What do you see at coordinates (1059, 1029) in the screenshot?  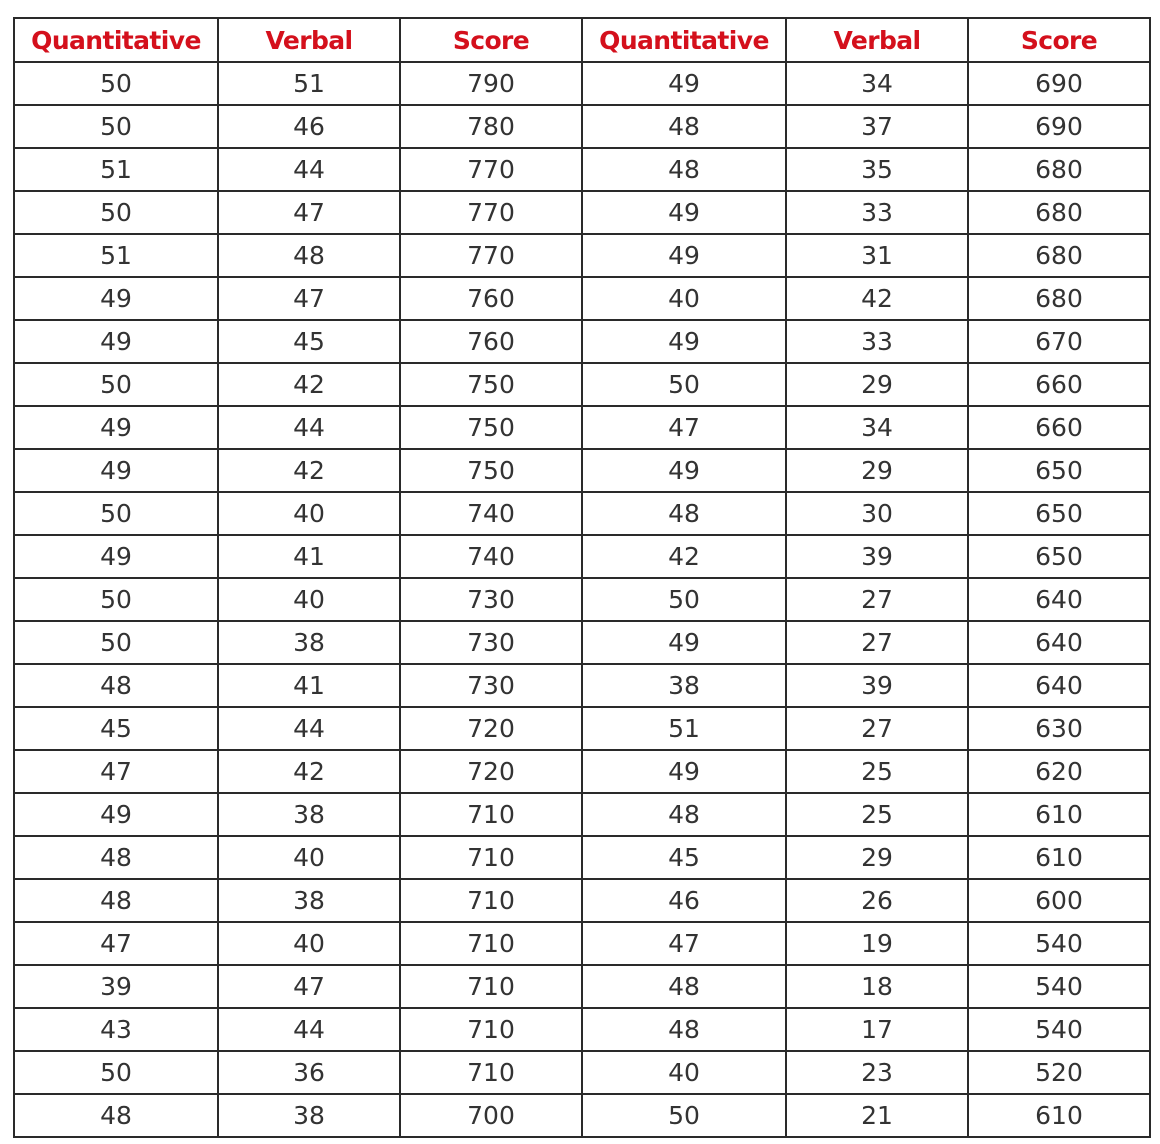 I see `cell-score: 540` at bounding box center [1059, 1029].